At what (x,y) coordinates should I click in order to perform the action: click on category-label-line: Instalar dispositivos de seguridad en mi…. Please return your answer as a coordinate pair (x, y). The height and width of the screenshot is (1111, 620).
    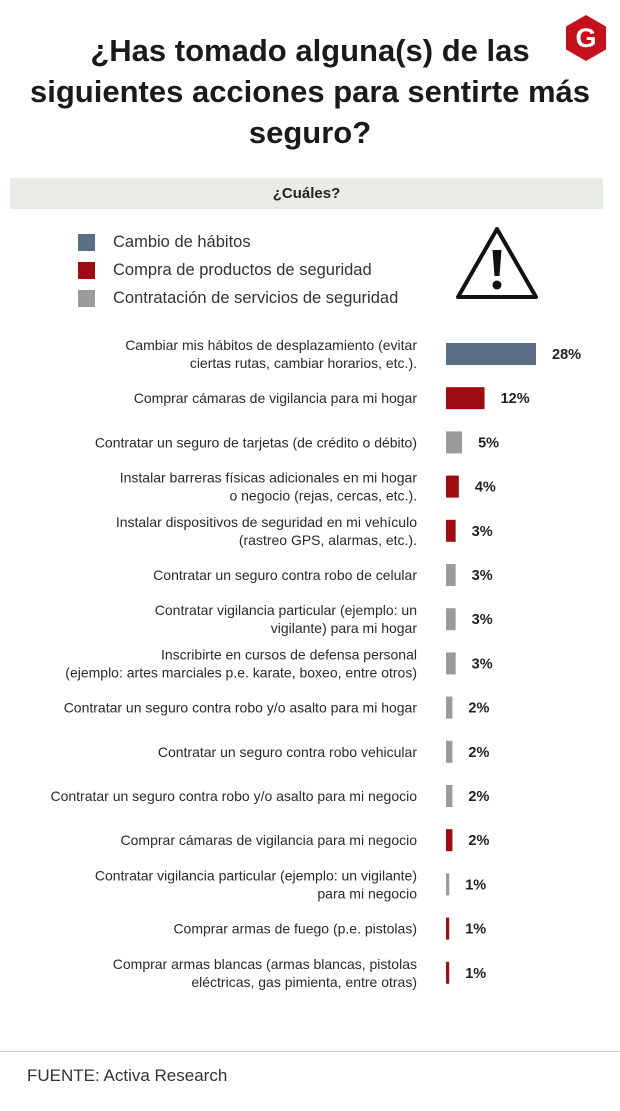
    Looking at the image, I should click on (266, 522).